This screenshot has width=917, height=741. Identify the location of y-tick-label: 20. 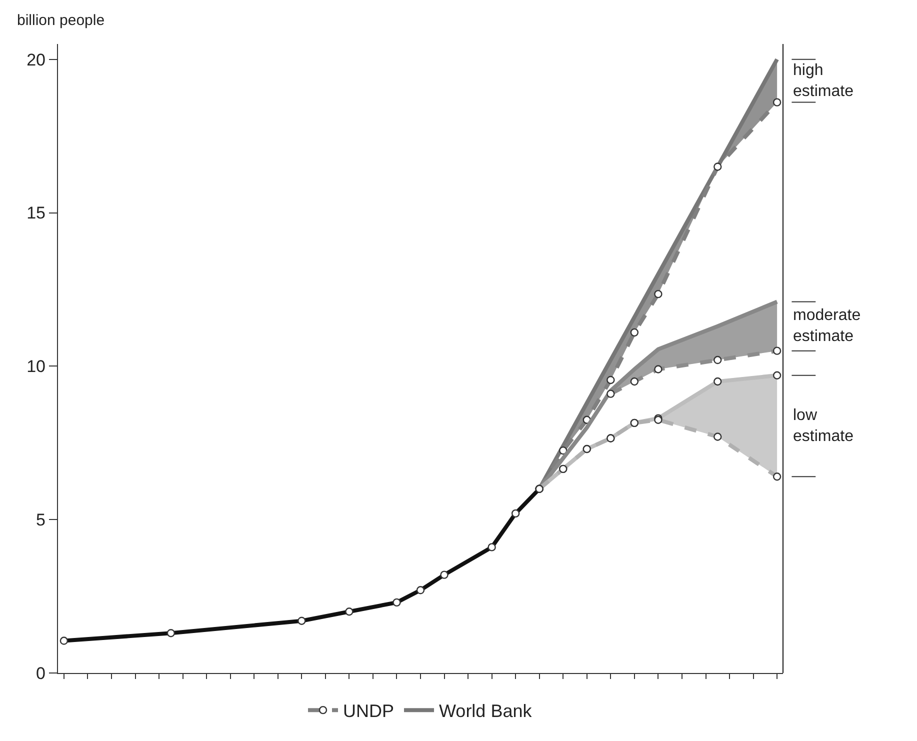
(36, 60).